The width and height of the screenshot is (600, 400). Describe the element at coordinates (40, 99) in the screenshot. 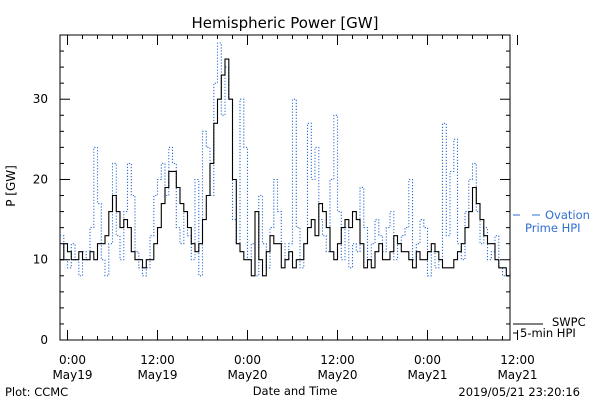

I see `y-tick-label: 30` at that location.